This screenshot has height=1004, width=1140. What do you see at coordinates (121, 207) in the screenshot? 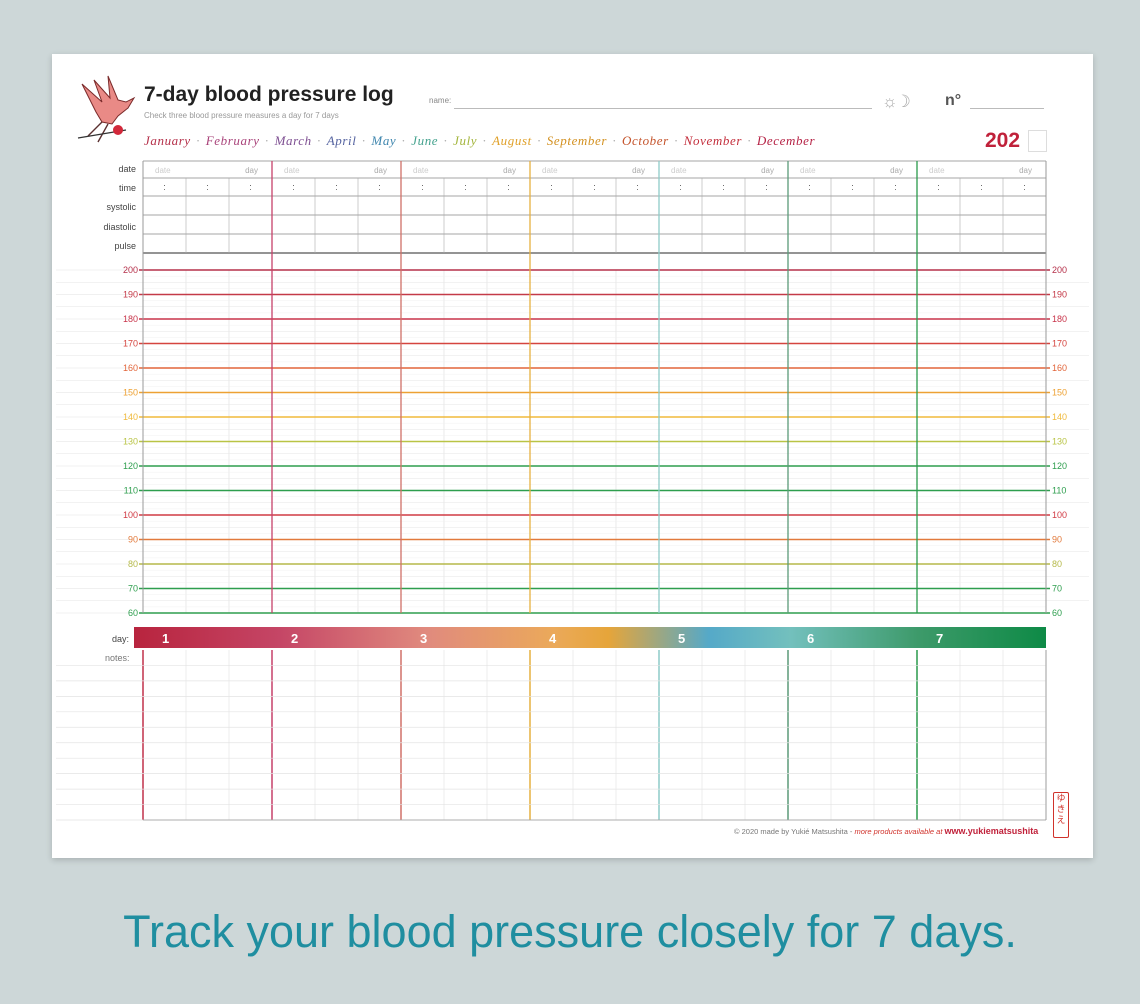
I see `row-label-systolic: systolic` at bounding box center [121, 207].